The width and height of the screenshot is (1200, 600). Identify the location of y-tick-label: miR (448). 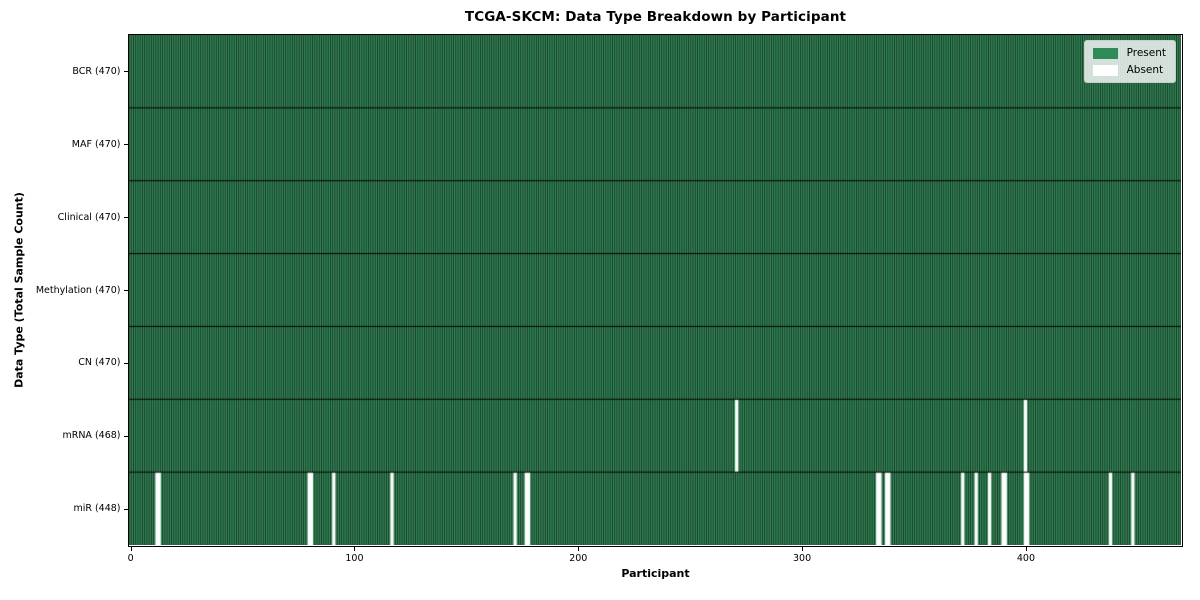
(97, 509).